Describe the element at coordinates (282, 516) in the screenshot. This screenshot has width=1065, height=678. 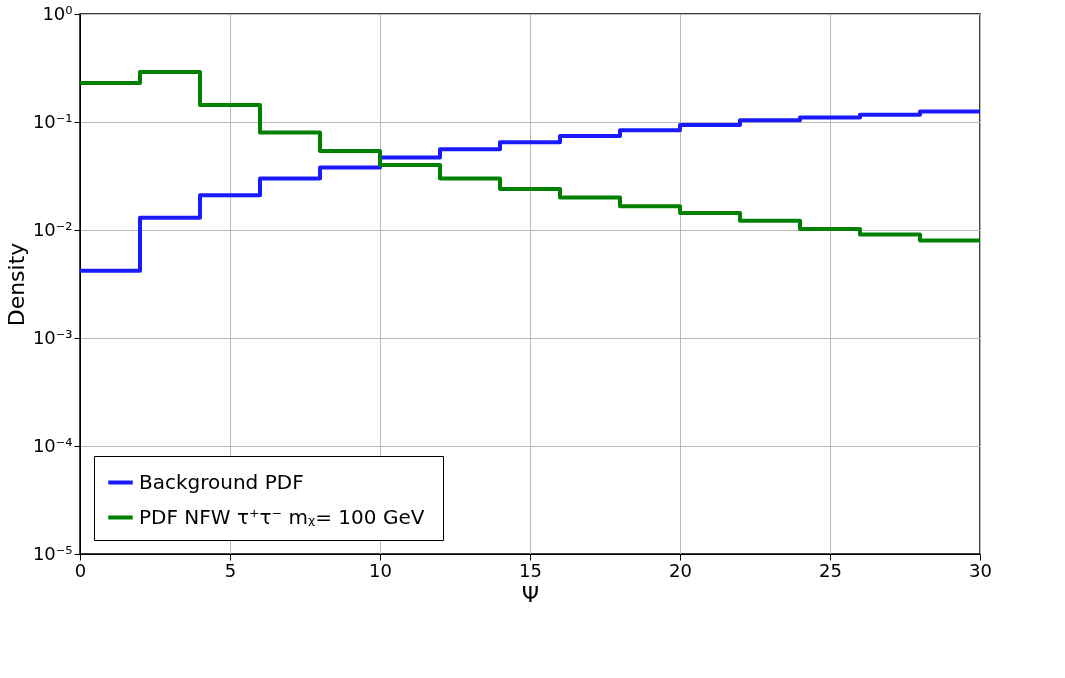
I see `legend-label: PDF NFW τ⁺τ⁻ mᵪ= 100 GeV` at that location.